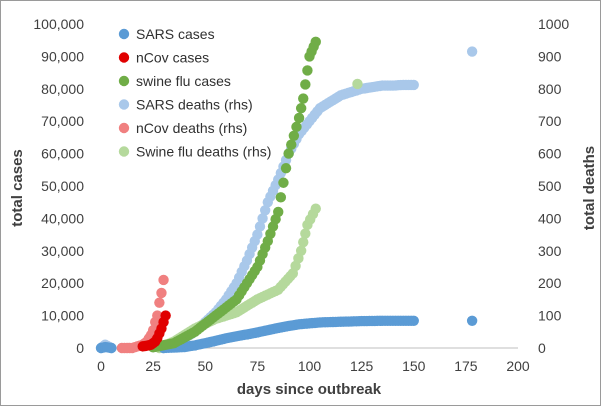 The width and height of the screenshot is (601, 406). Describe the element at coordinates (101, 366) in the screenshot. I see `x-tick-label: 0` at that location.